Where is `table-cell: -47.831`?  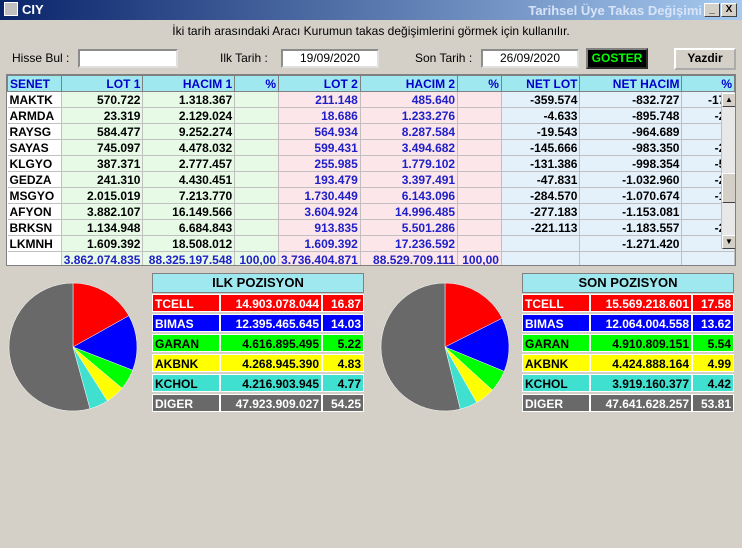 table-cell: -47.831 is located at coordinates (541, 179).